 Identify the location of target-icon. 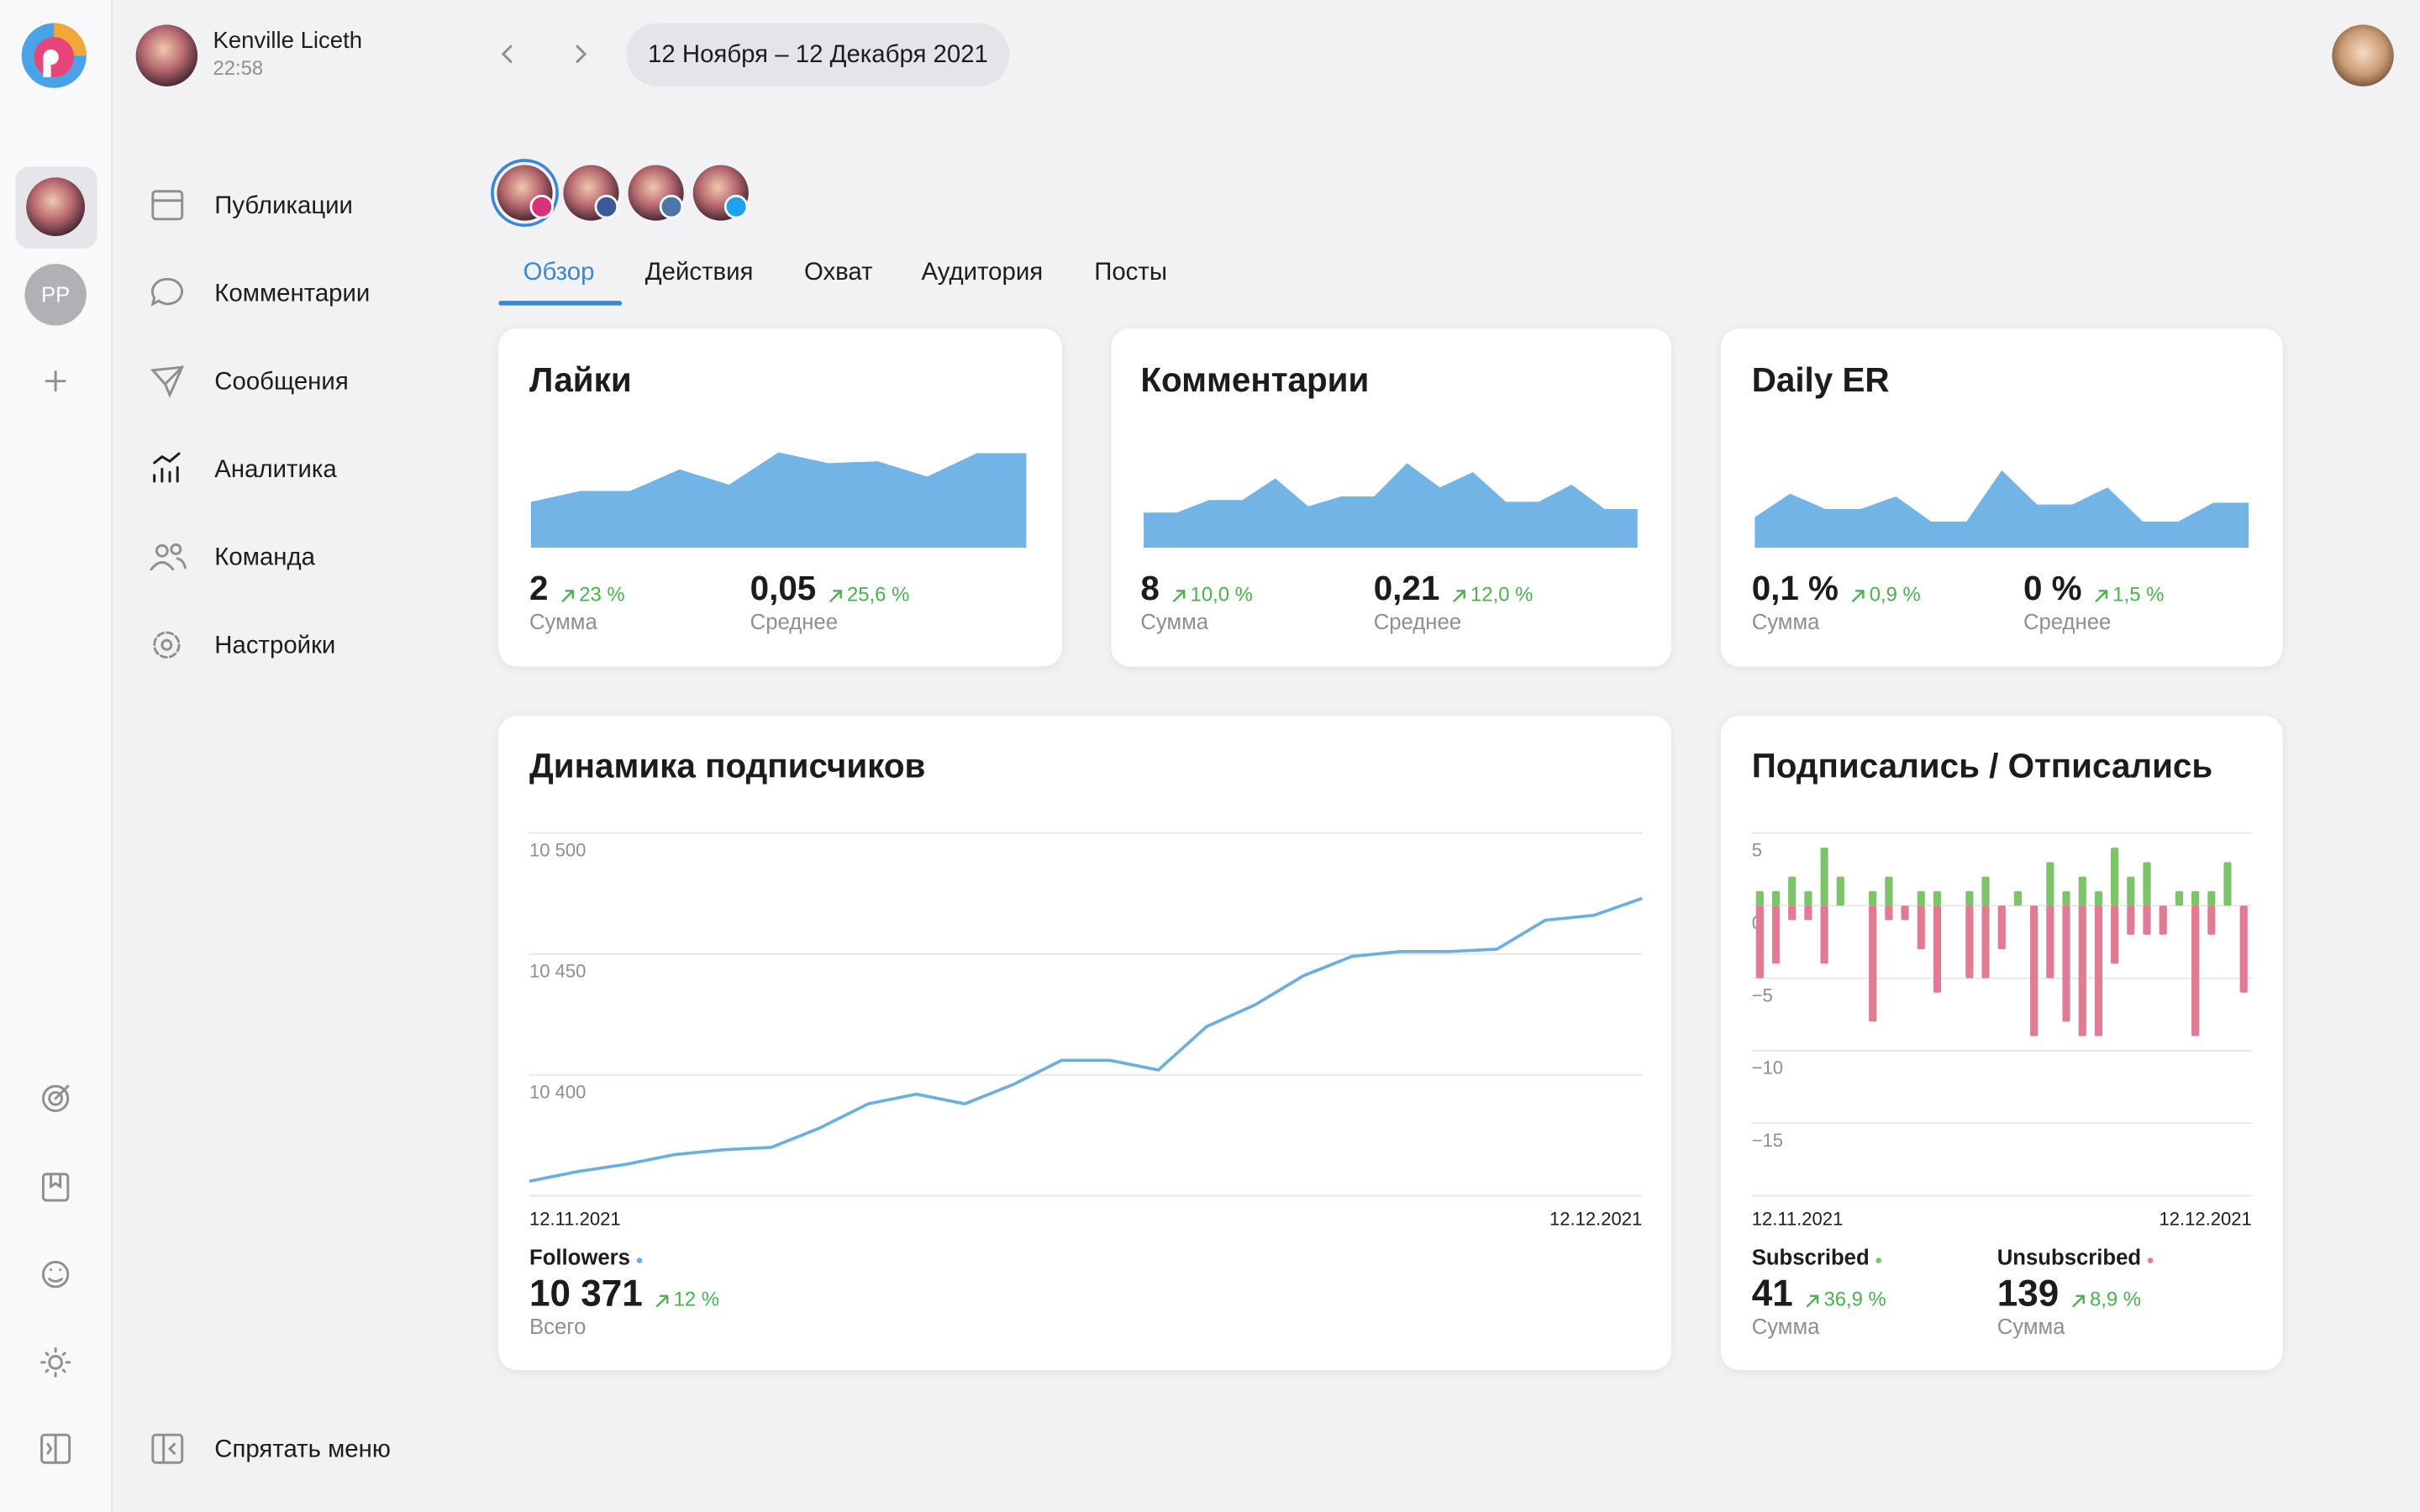
(55, 1098).